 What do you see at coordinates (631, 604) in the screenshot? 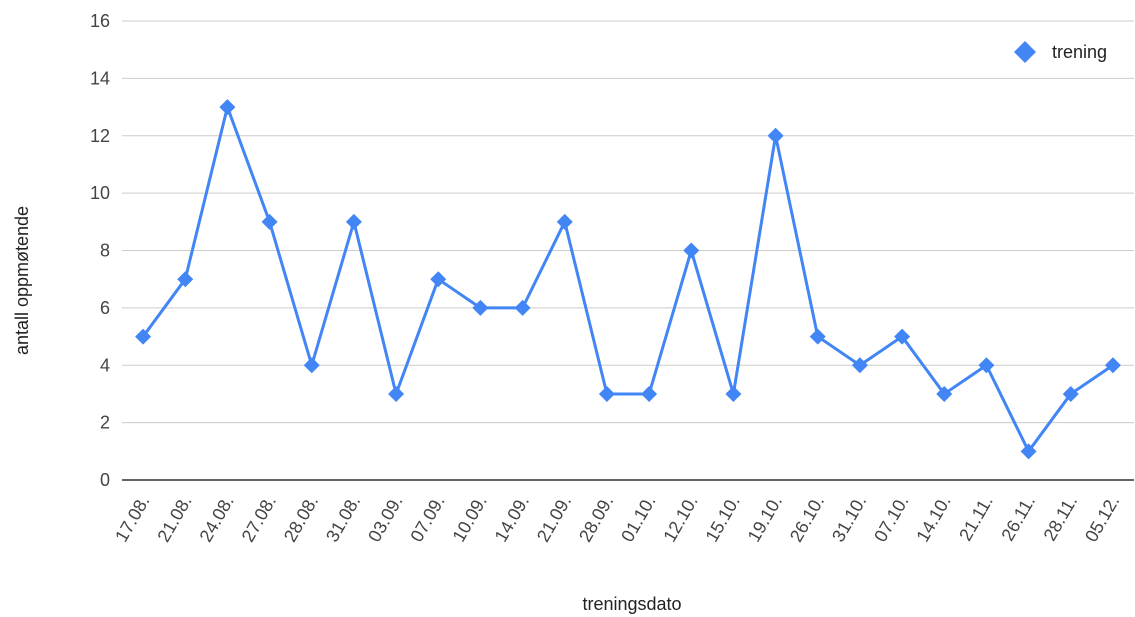
I see `x-axis-title: treningsdato` at bounding box center [631, 604].